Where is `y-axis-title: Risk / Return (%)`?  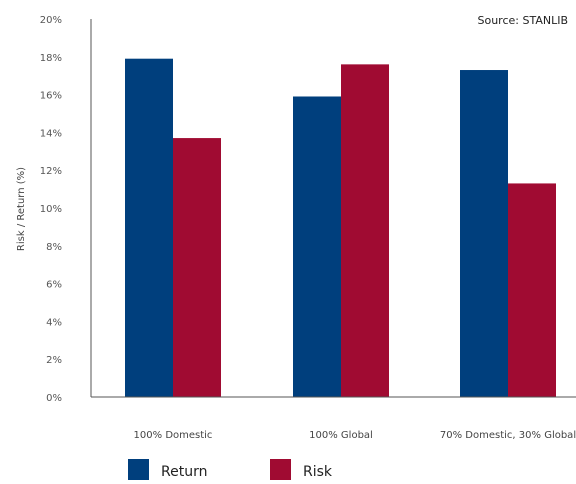 y-axis-title: Risk / Return (%) is located at coordinates (21, 209).